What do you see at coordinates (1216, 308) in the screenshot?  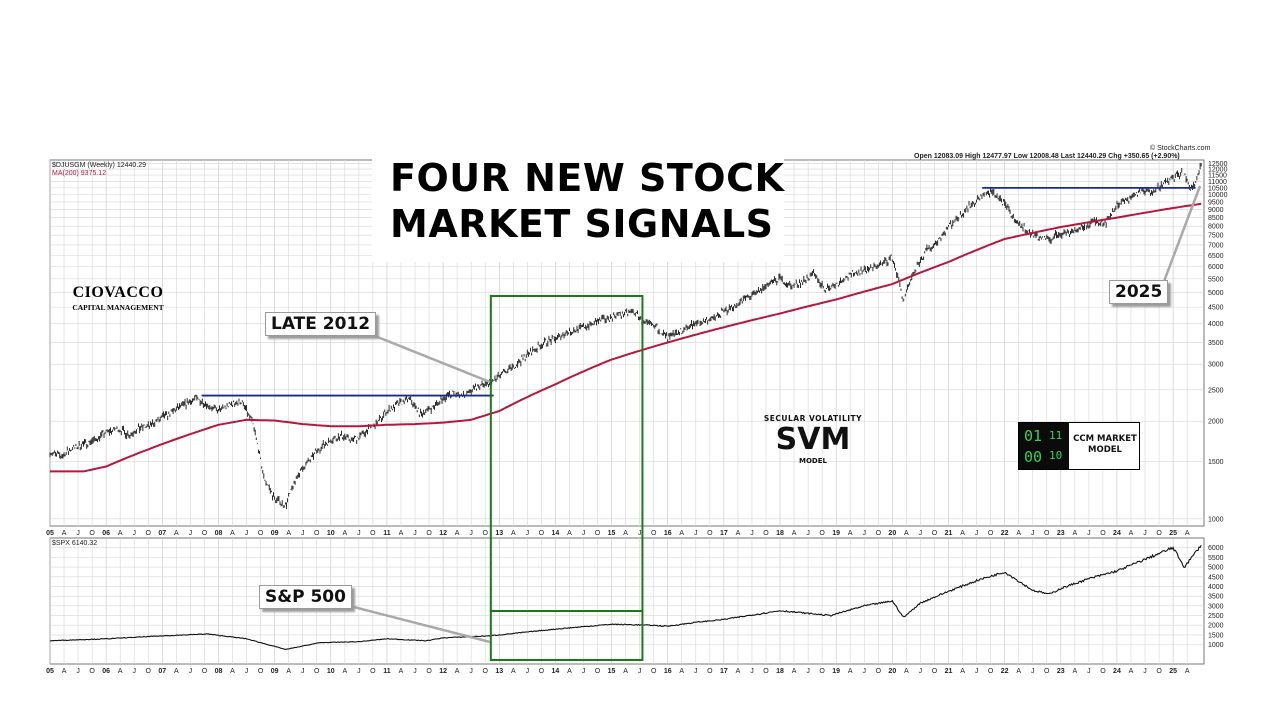 I see `y-tick-label: 4500` at bounding box center [1216, 308].